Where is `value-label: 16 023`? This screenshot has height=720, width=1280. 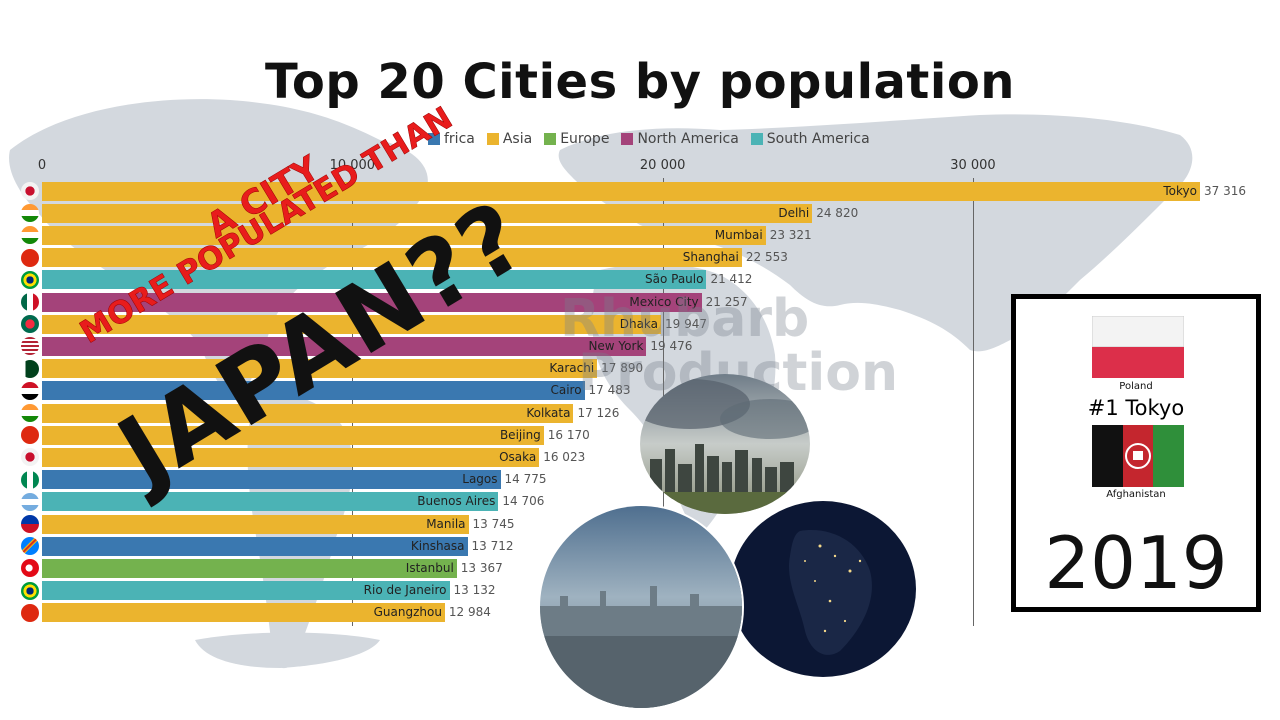
value-label: 16 023 is located at coordinates (564, 456).